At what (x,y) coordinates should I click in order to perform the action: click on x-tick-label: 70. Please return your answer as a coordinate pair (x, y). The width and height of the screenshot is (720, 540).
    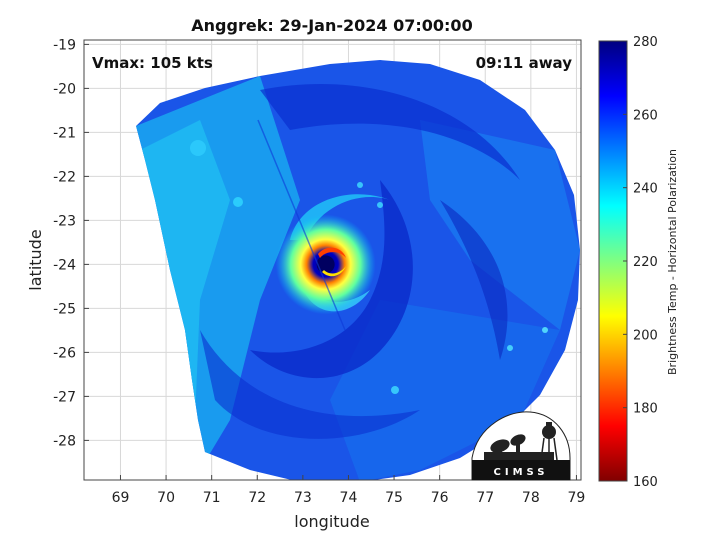
    Looking at the image, I should click on (166, 498).